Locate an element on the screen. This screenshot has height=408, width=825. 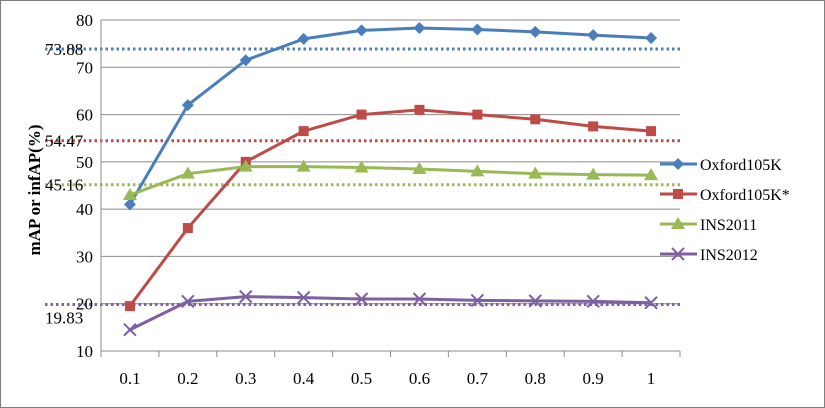
legend-entry: INS2011 is located at coordinates (728, 225).